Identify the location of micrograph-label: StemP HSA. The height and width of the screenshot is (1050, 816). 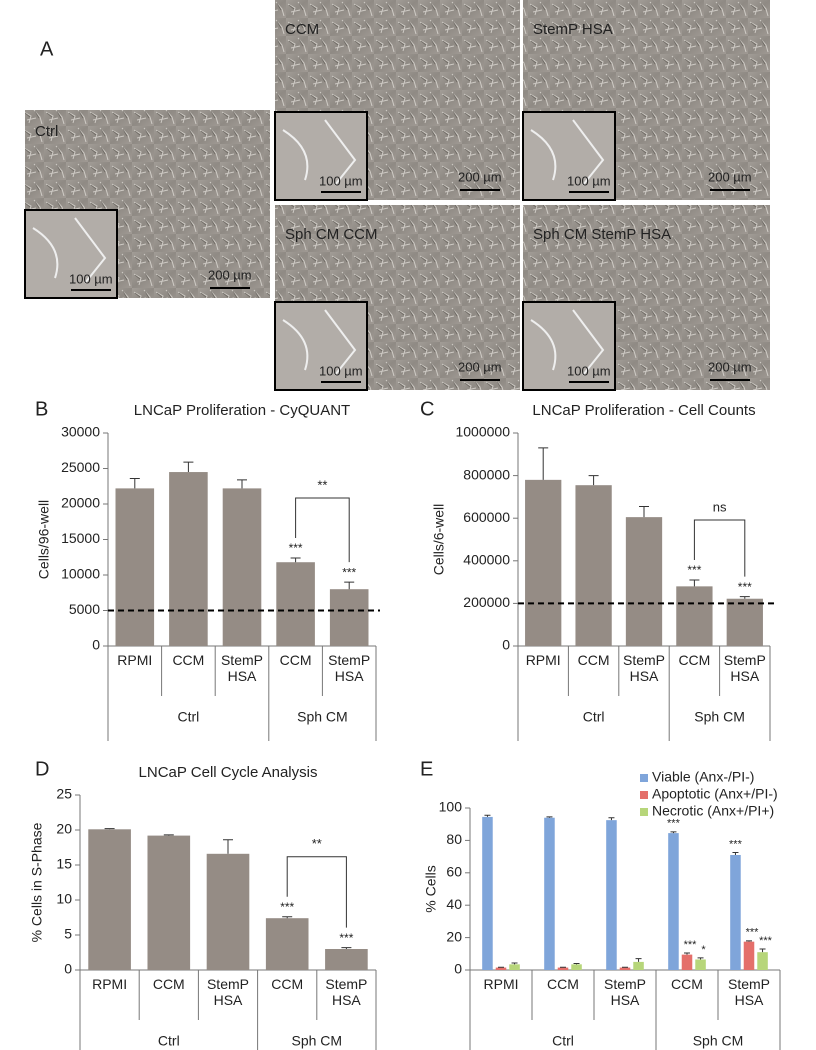
(573, 29).